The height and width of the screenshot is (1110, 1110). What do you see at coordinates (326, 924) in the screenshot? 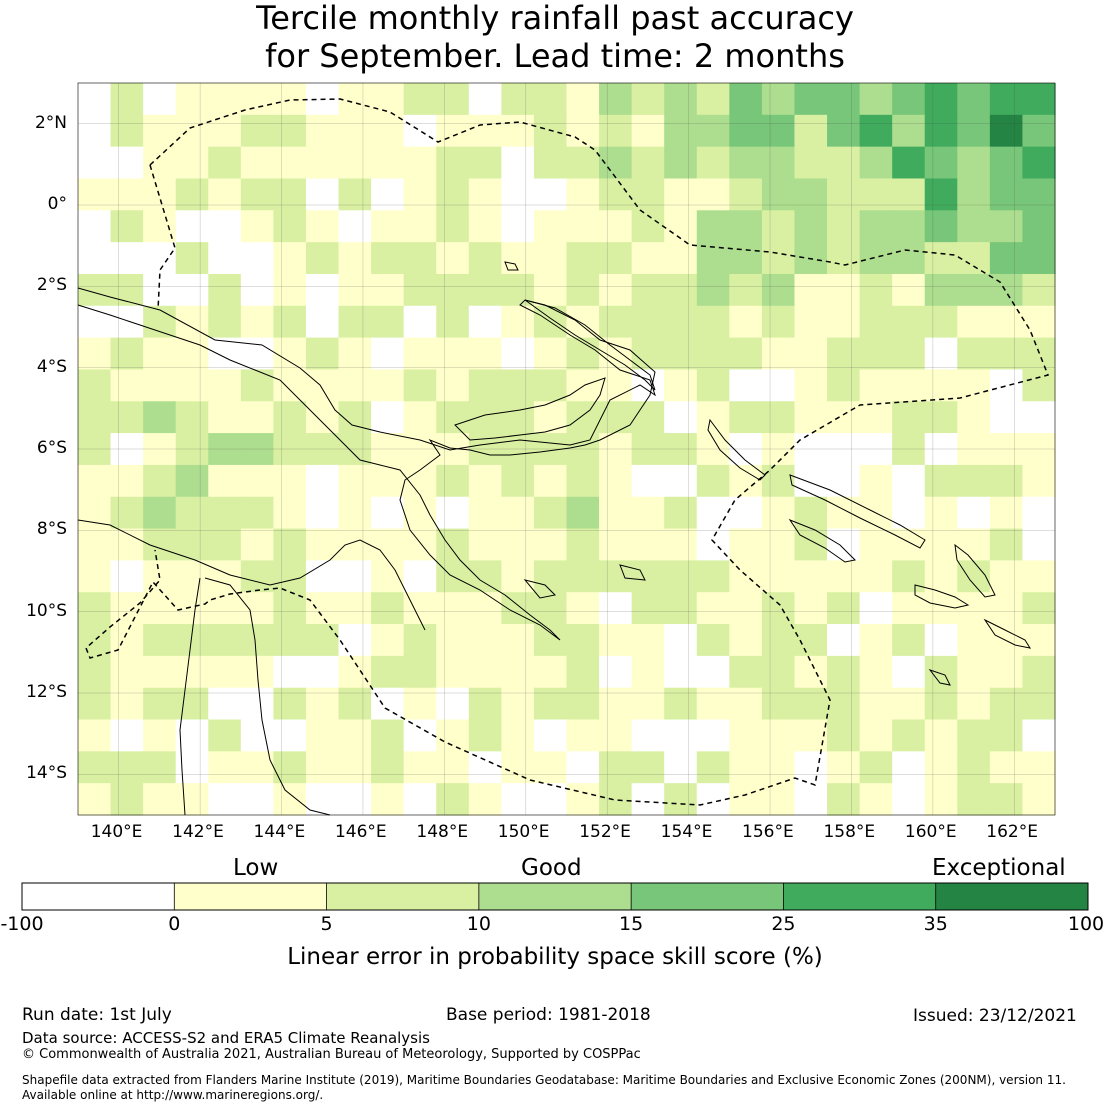
I see `colorbar-tick-label: 5` at bounding box center [326, 924].